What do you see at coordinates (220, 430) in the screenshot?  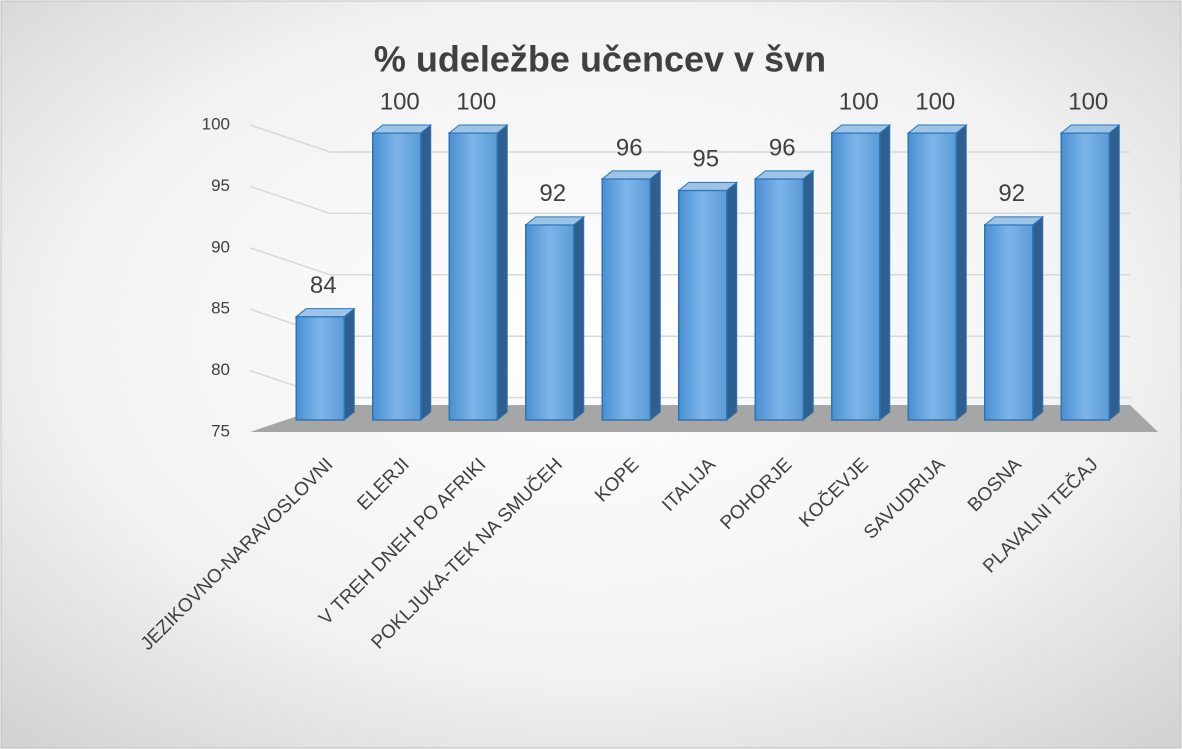 I see `y-tick-label: 75` at bounding box center [220, 430].